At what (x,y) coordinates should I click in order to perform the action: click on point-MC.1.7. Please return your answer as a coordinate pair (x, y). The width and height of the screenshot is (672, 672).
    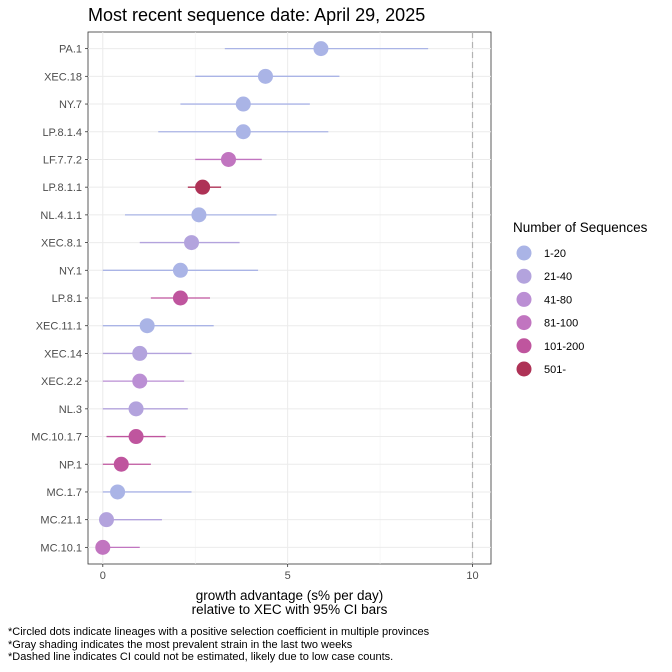
    Looking at the image, I should click on (118, 492).